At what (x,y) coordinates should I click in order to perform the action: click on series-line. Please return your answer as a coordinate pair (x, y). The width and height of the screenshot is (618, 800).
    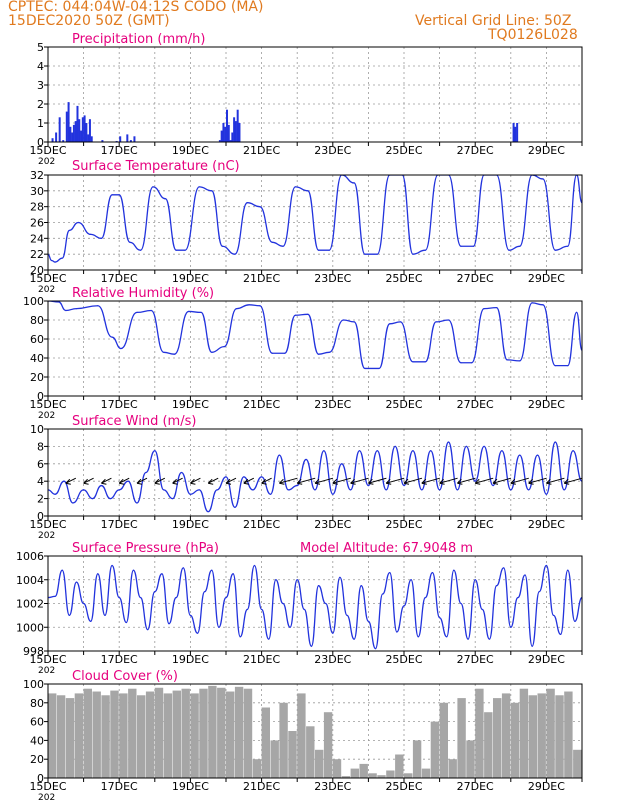
    Looking at the image, I should click on (315, 219).